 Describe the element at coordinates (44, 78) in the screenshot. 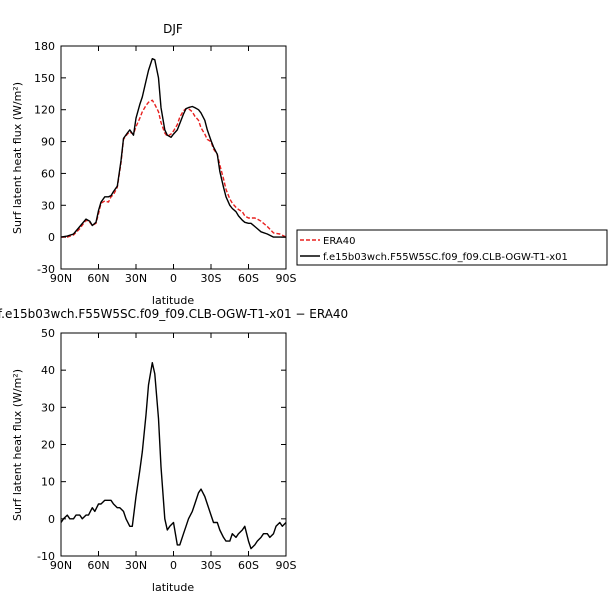

I see `y-tick-label: 150` at that location.